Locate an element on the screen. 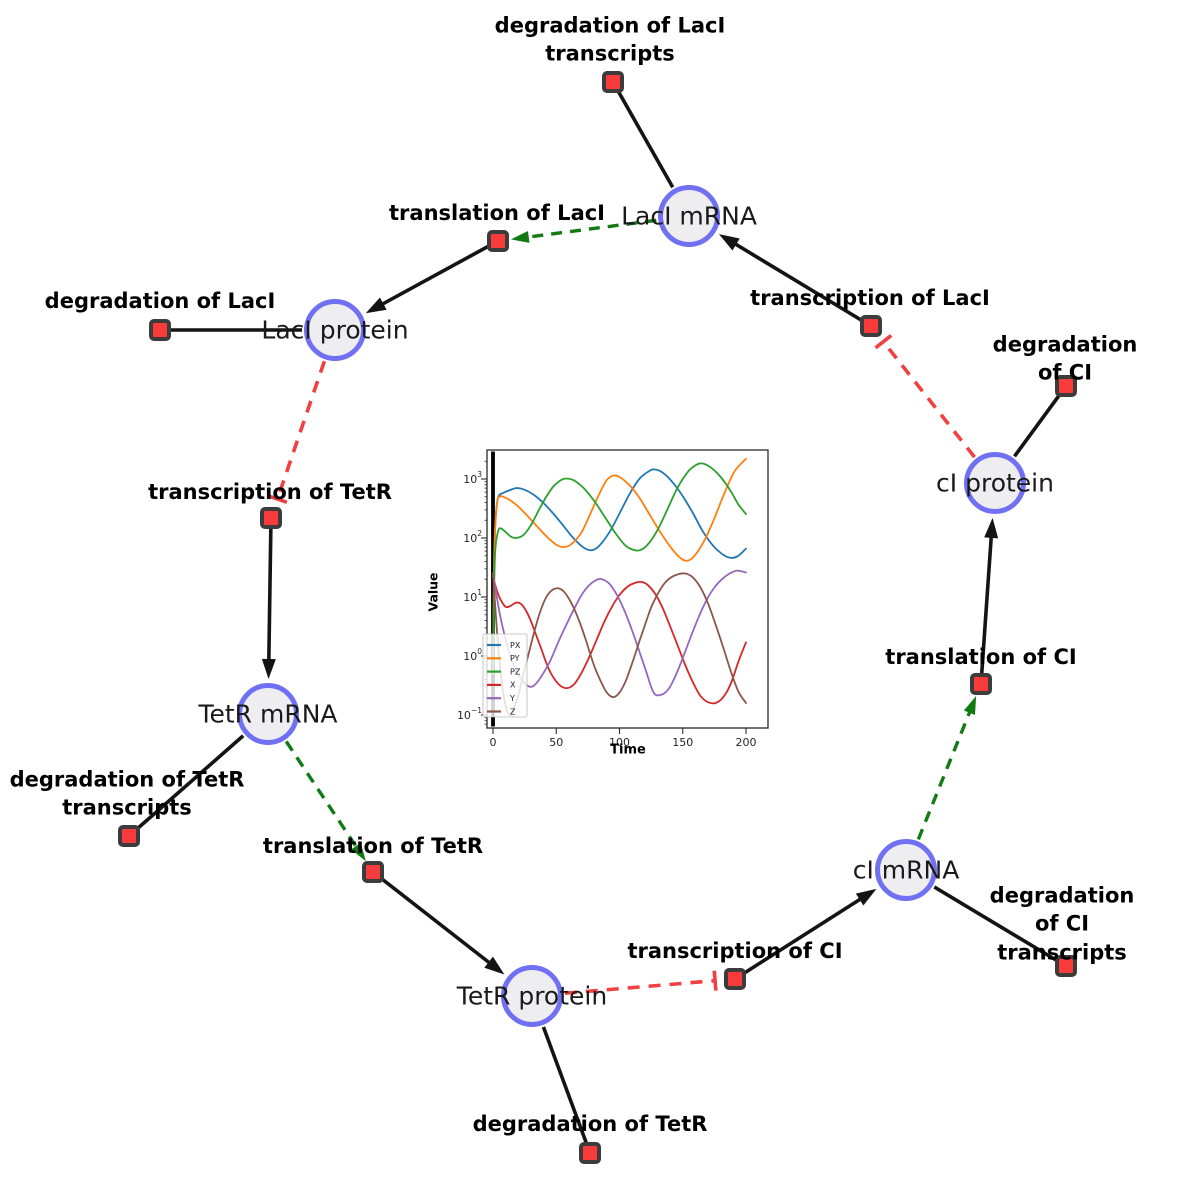 This screenshot has height=1200, width=1189. chart-legend: PX PY PZ XYZ is located at coordinates (505, 675).